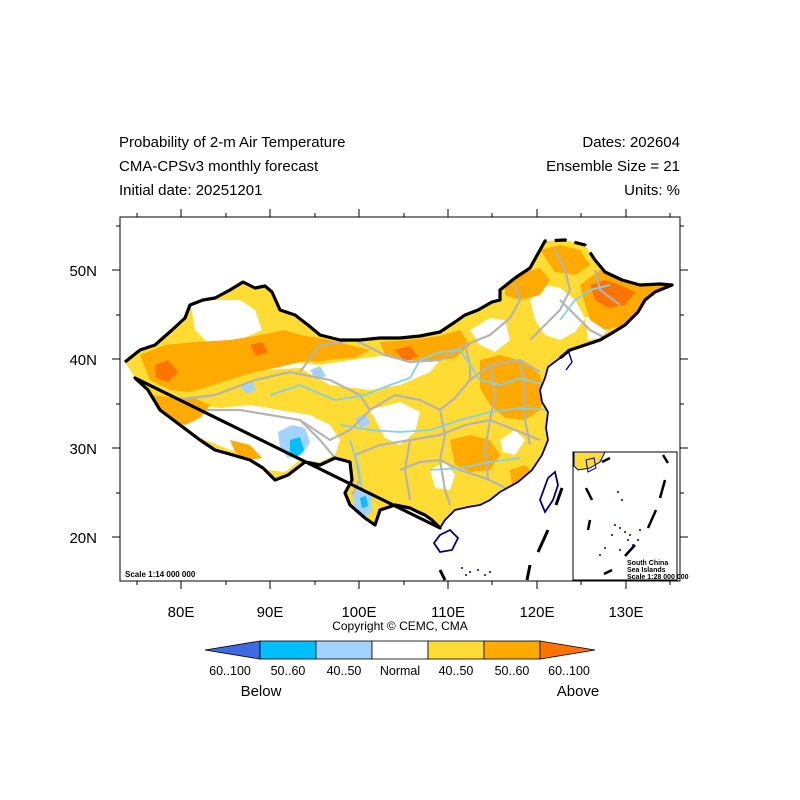  What do you see at coordinates (566, 359) in the screenshot?
I see `korea-coast` at bounding box center [566, 359].